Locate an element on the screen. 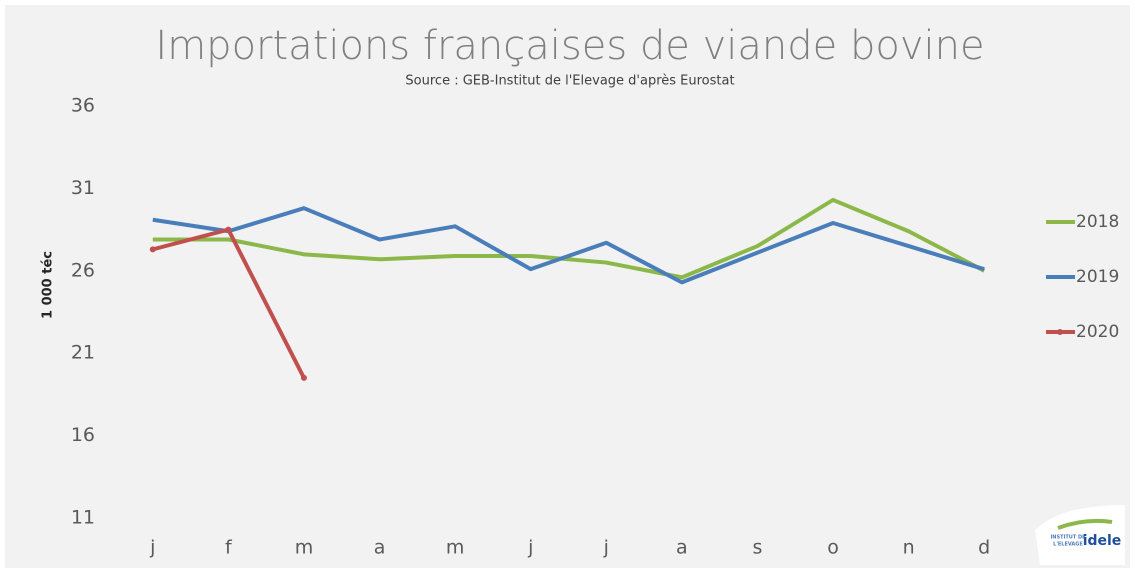  logo-text: L'ELEVAGE is located at coordinates (1068, 545).